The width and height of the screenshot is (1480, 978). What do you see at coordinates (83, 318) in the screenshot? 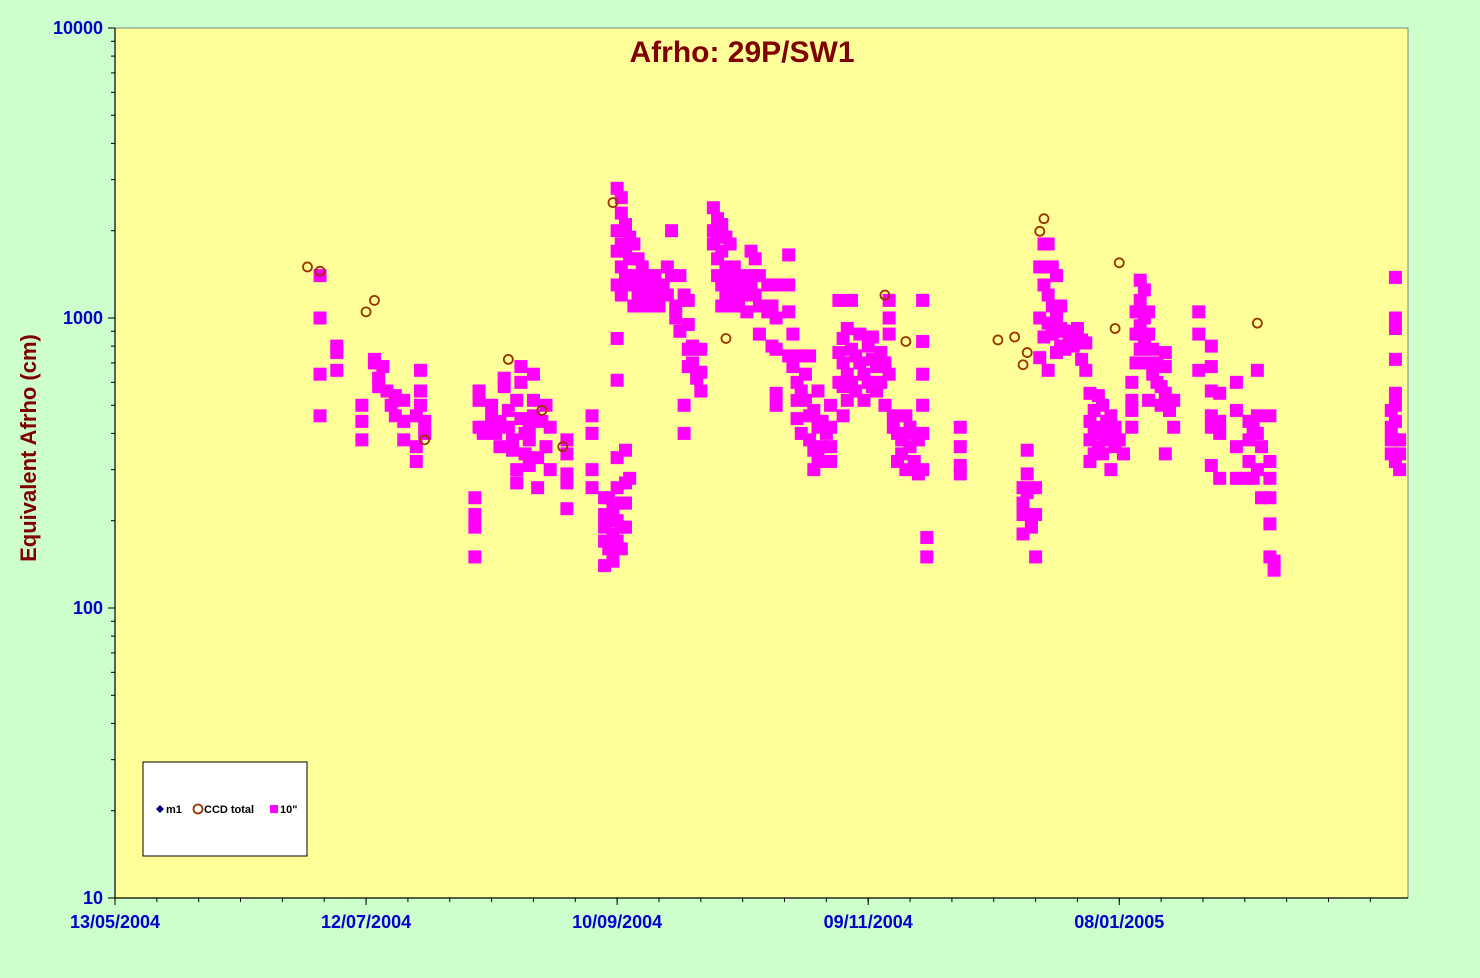
I see `y-tick-label: 1000` at bounding box center [83, 318].